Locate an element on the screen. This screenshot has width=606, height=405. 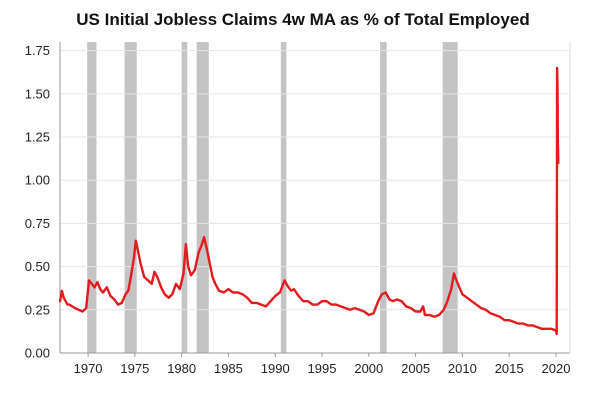
y-tick-label-7: 1.75 is located at coordinates (37, 50).